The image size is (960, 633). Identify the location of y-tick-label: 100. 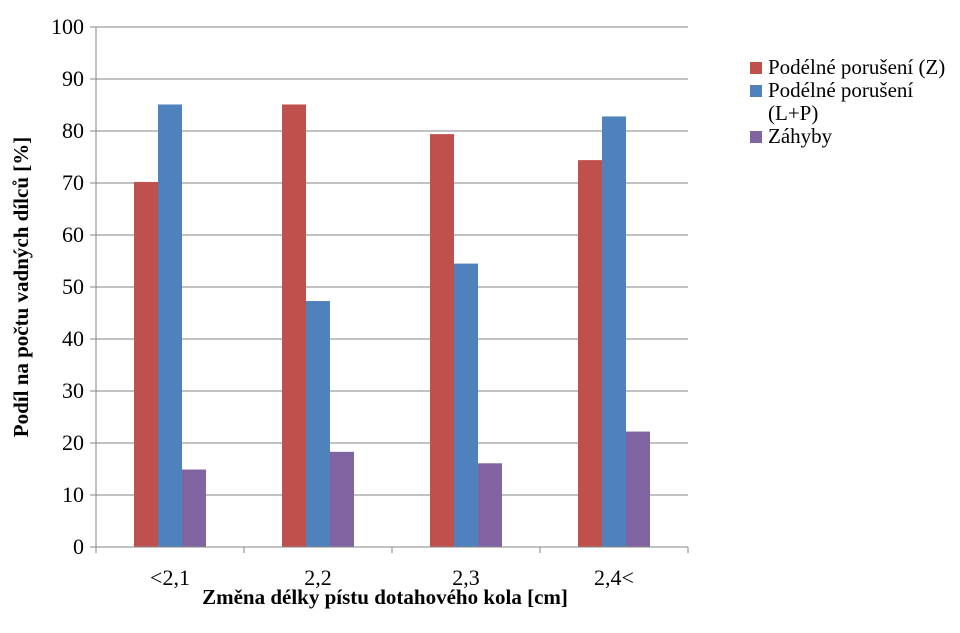
(67, 26).